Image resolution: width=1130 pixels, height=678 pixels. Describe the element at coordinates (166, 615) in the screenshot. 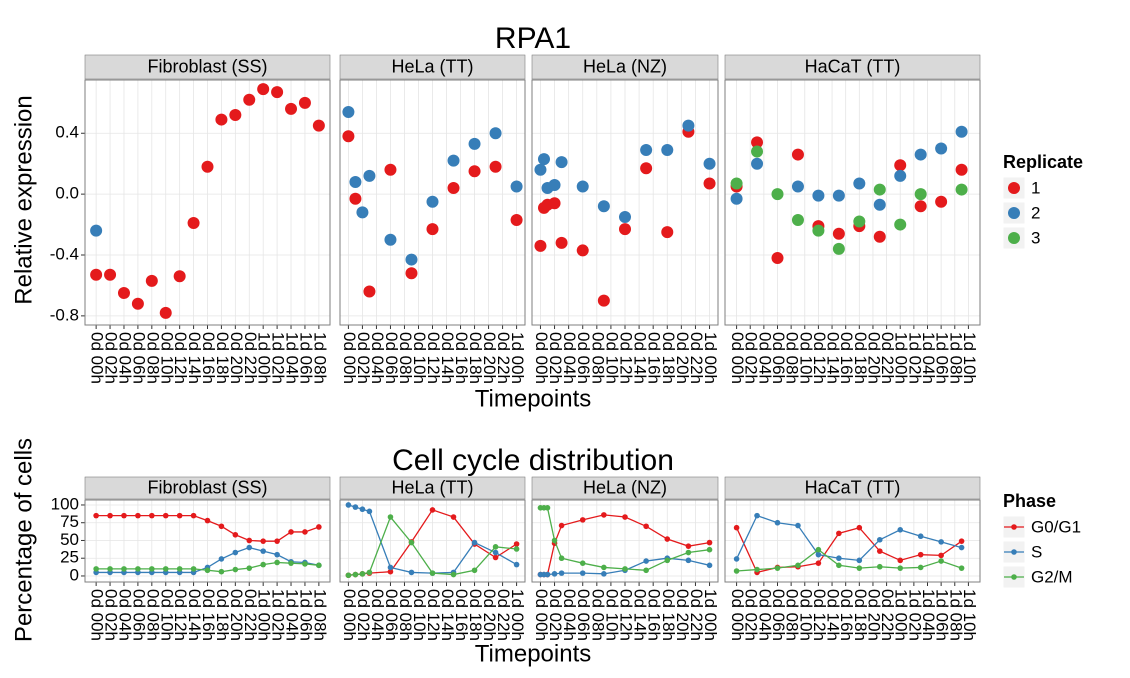

I see `x-tick-label: 0d 10h` at that location.